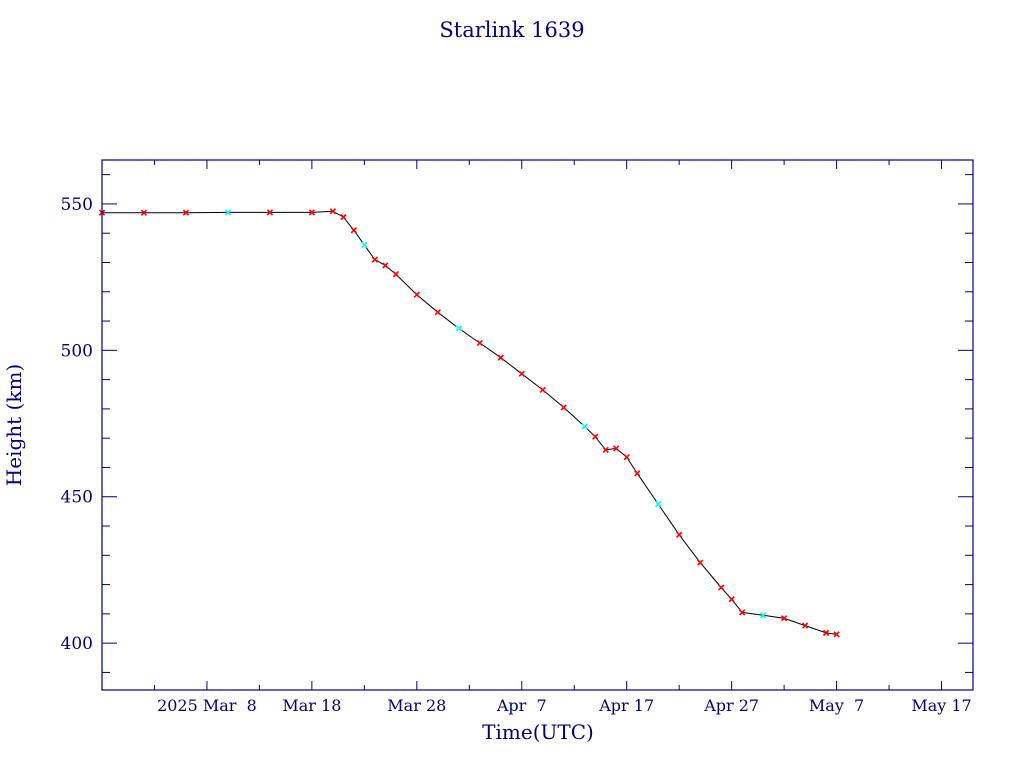 This screenshot has width=1024, height=768. I want to click on y-axis-label: Height (km), so click(14, 425).